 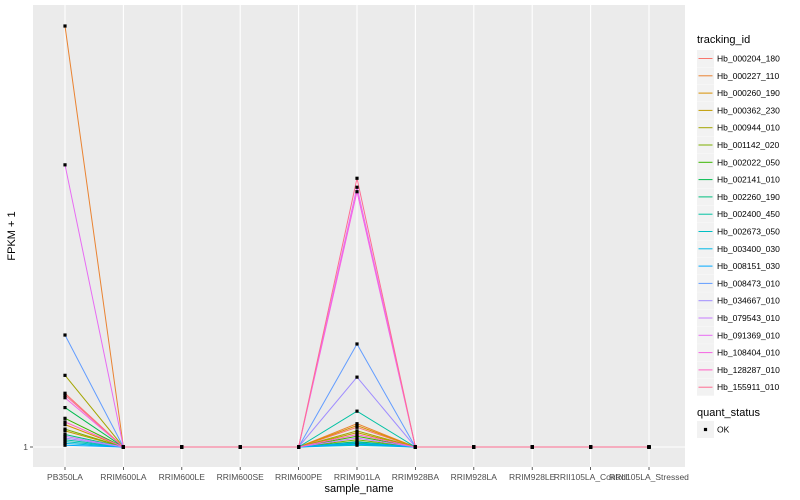 What do you see at coordinates (748, 335) in the screenshot?
I see `legend-label: Hb_091369_010` at bounding box center [748, 335].